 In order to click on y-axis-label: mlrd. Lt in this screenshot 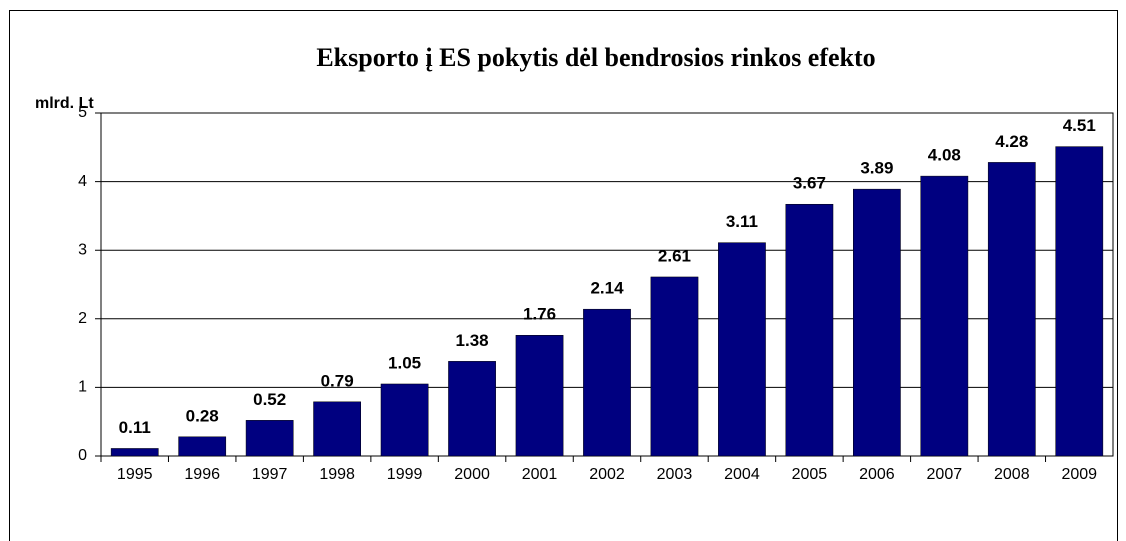, I will do `click(64, 103)`.